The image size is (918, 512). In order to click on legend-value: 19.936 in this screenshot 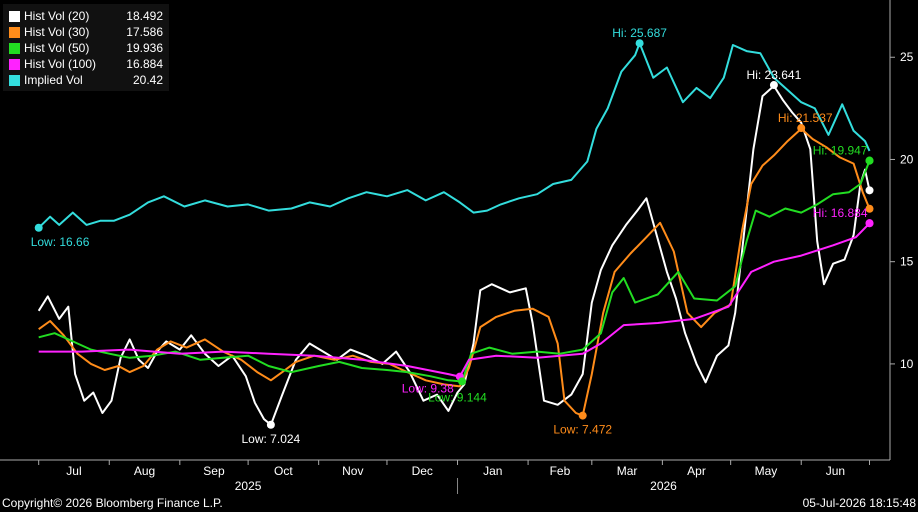, I will do `click(144, 48)`.